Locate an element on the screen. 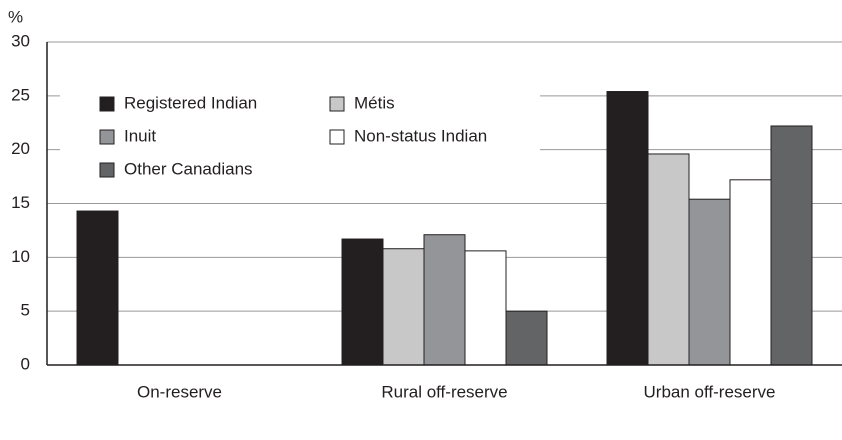  legend-box is located at coordinates (300, 137).